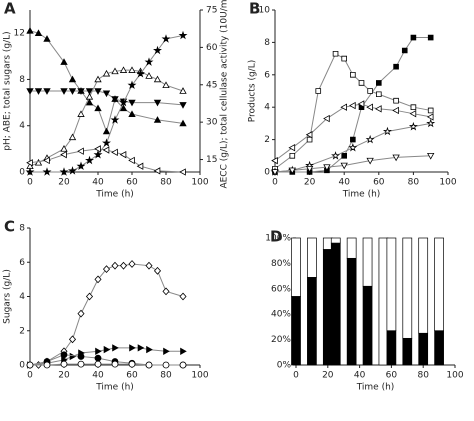 The width and height of the screenshot is (474, 421). What do you see at coordinates (267, 43) in the screenshot?
I see `y-tick-label: 8` at bounding box center [267, 43].